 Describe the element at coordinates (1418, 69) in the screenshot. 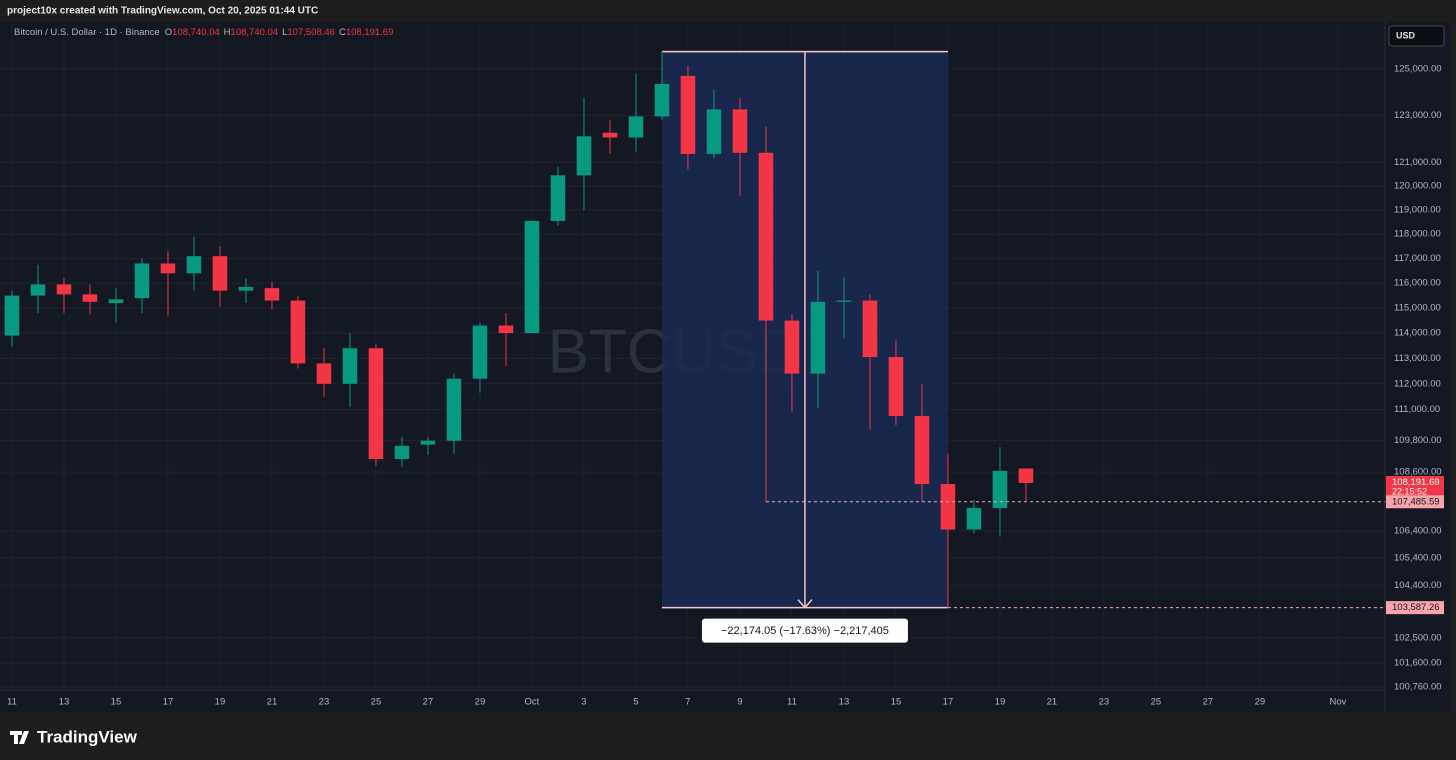

I see `y-tick-label: 125,000.00` at that location.